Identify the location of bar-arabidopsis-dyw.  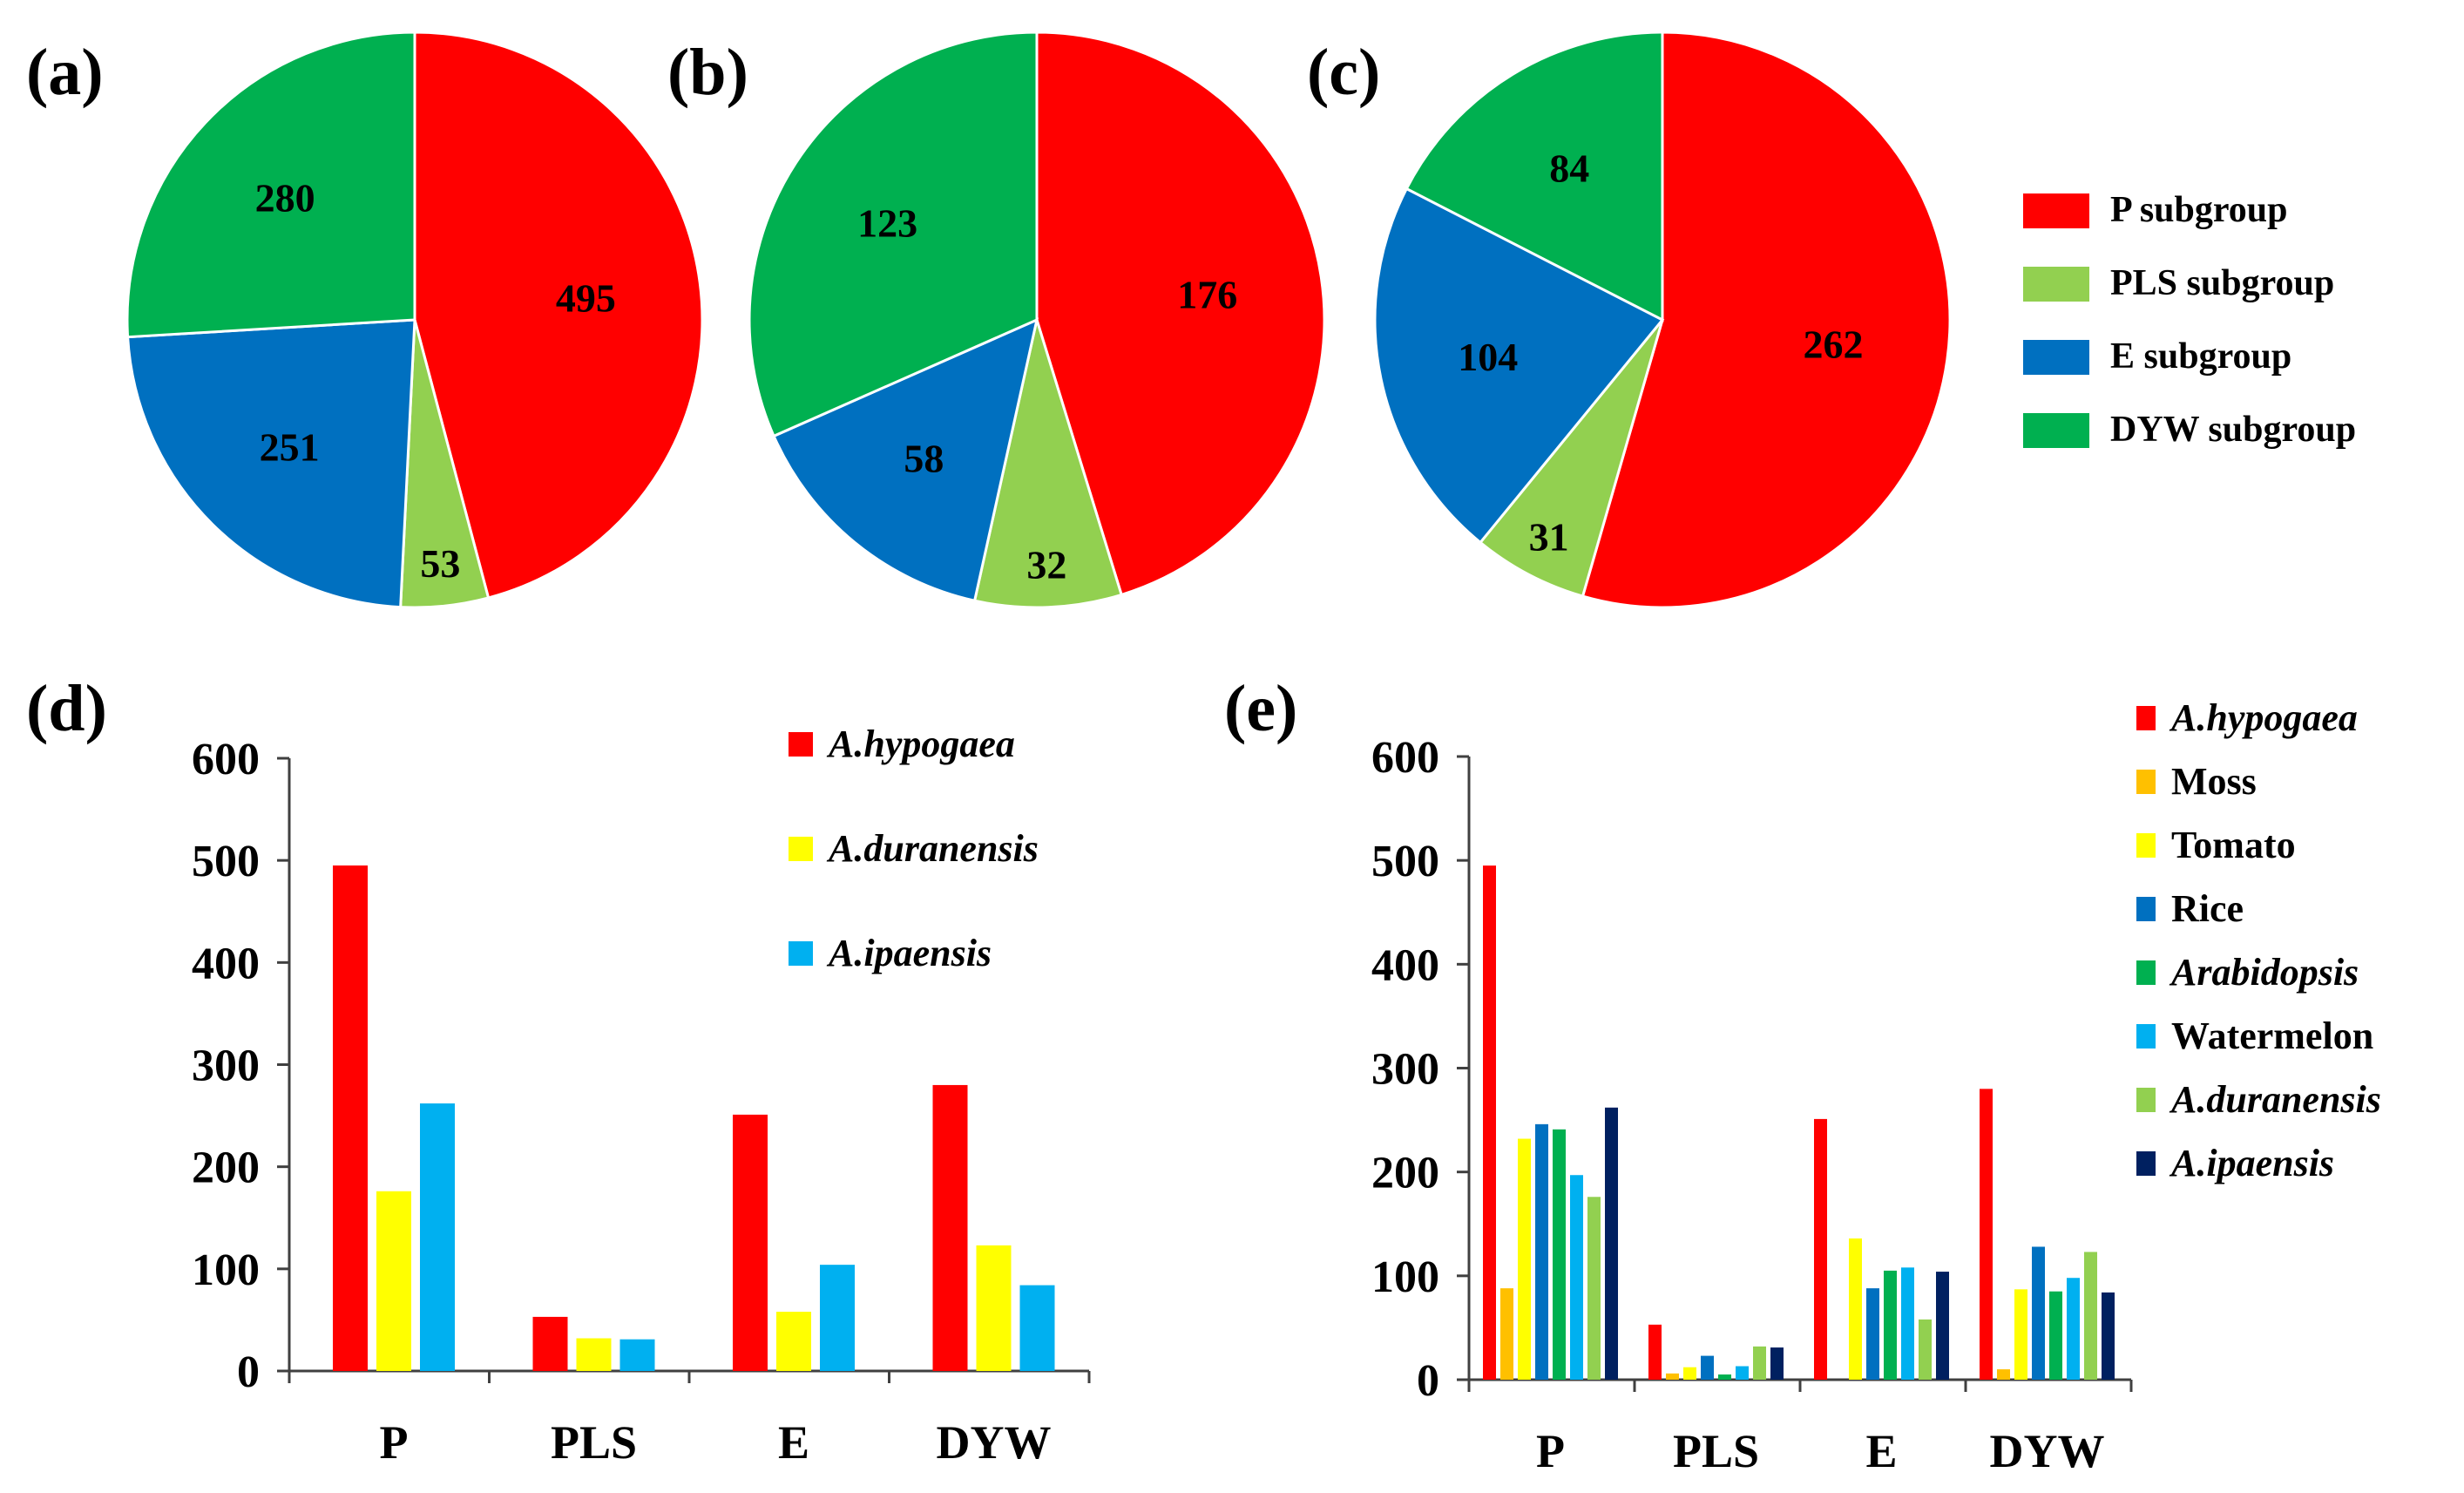
(2055, 1335).